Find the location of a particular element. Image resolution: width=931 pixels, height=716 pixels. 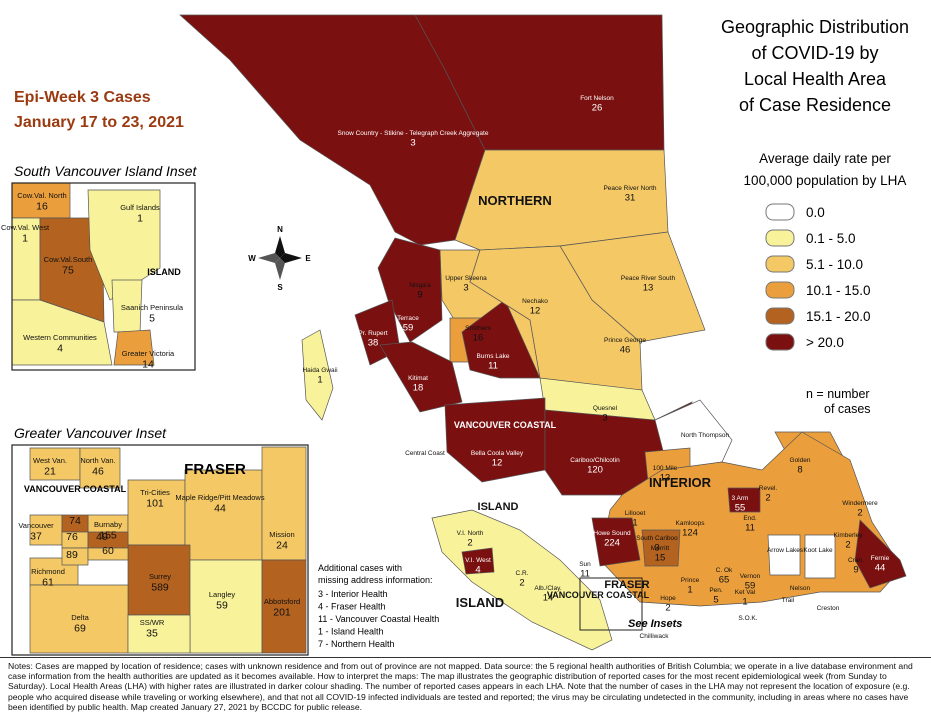

area-name: Sun is located at coordinates (585, 564).